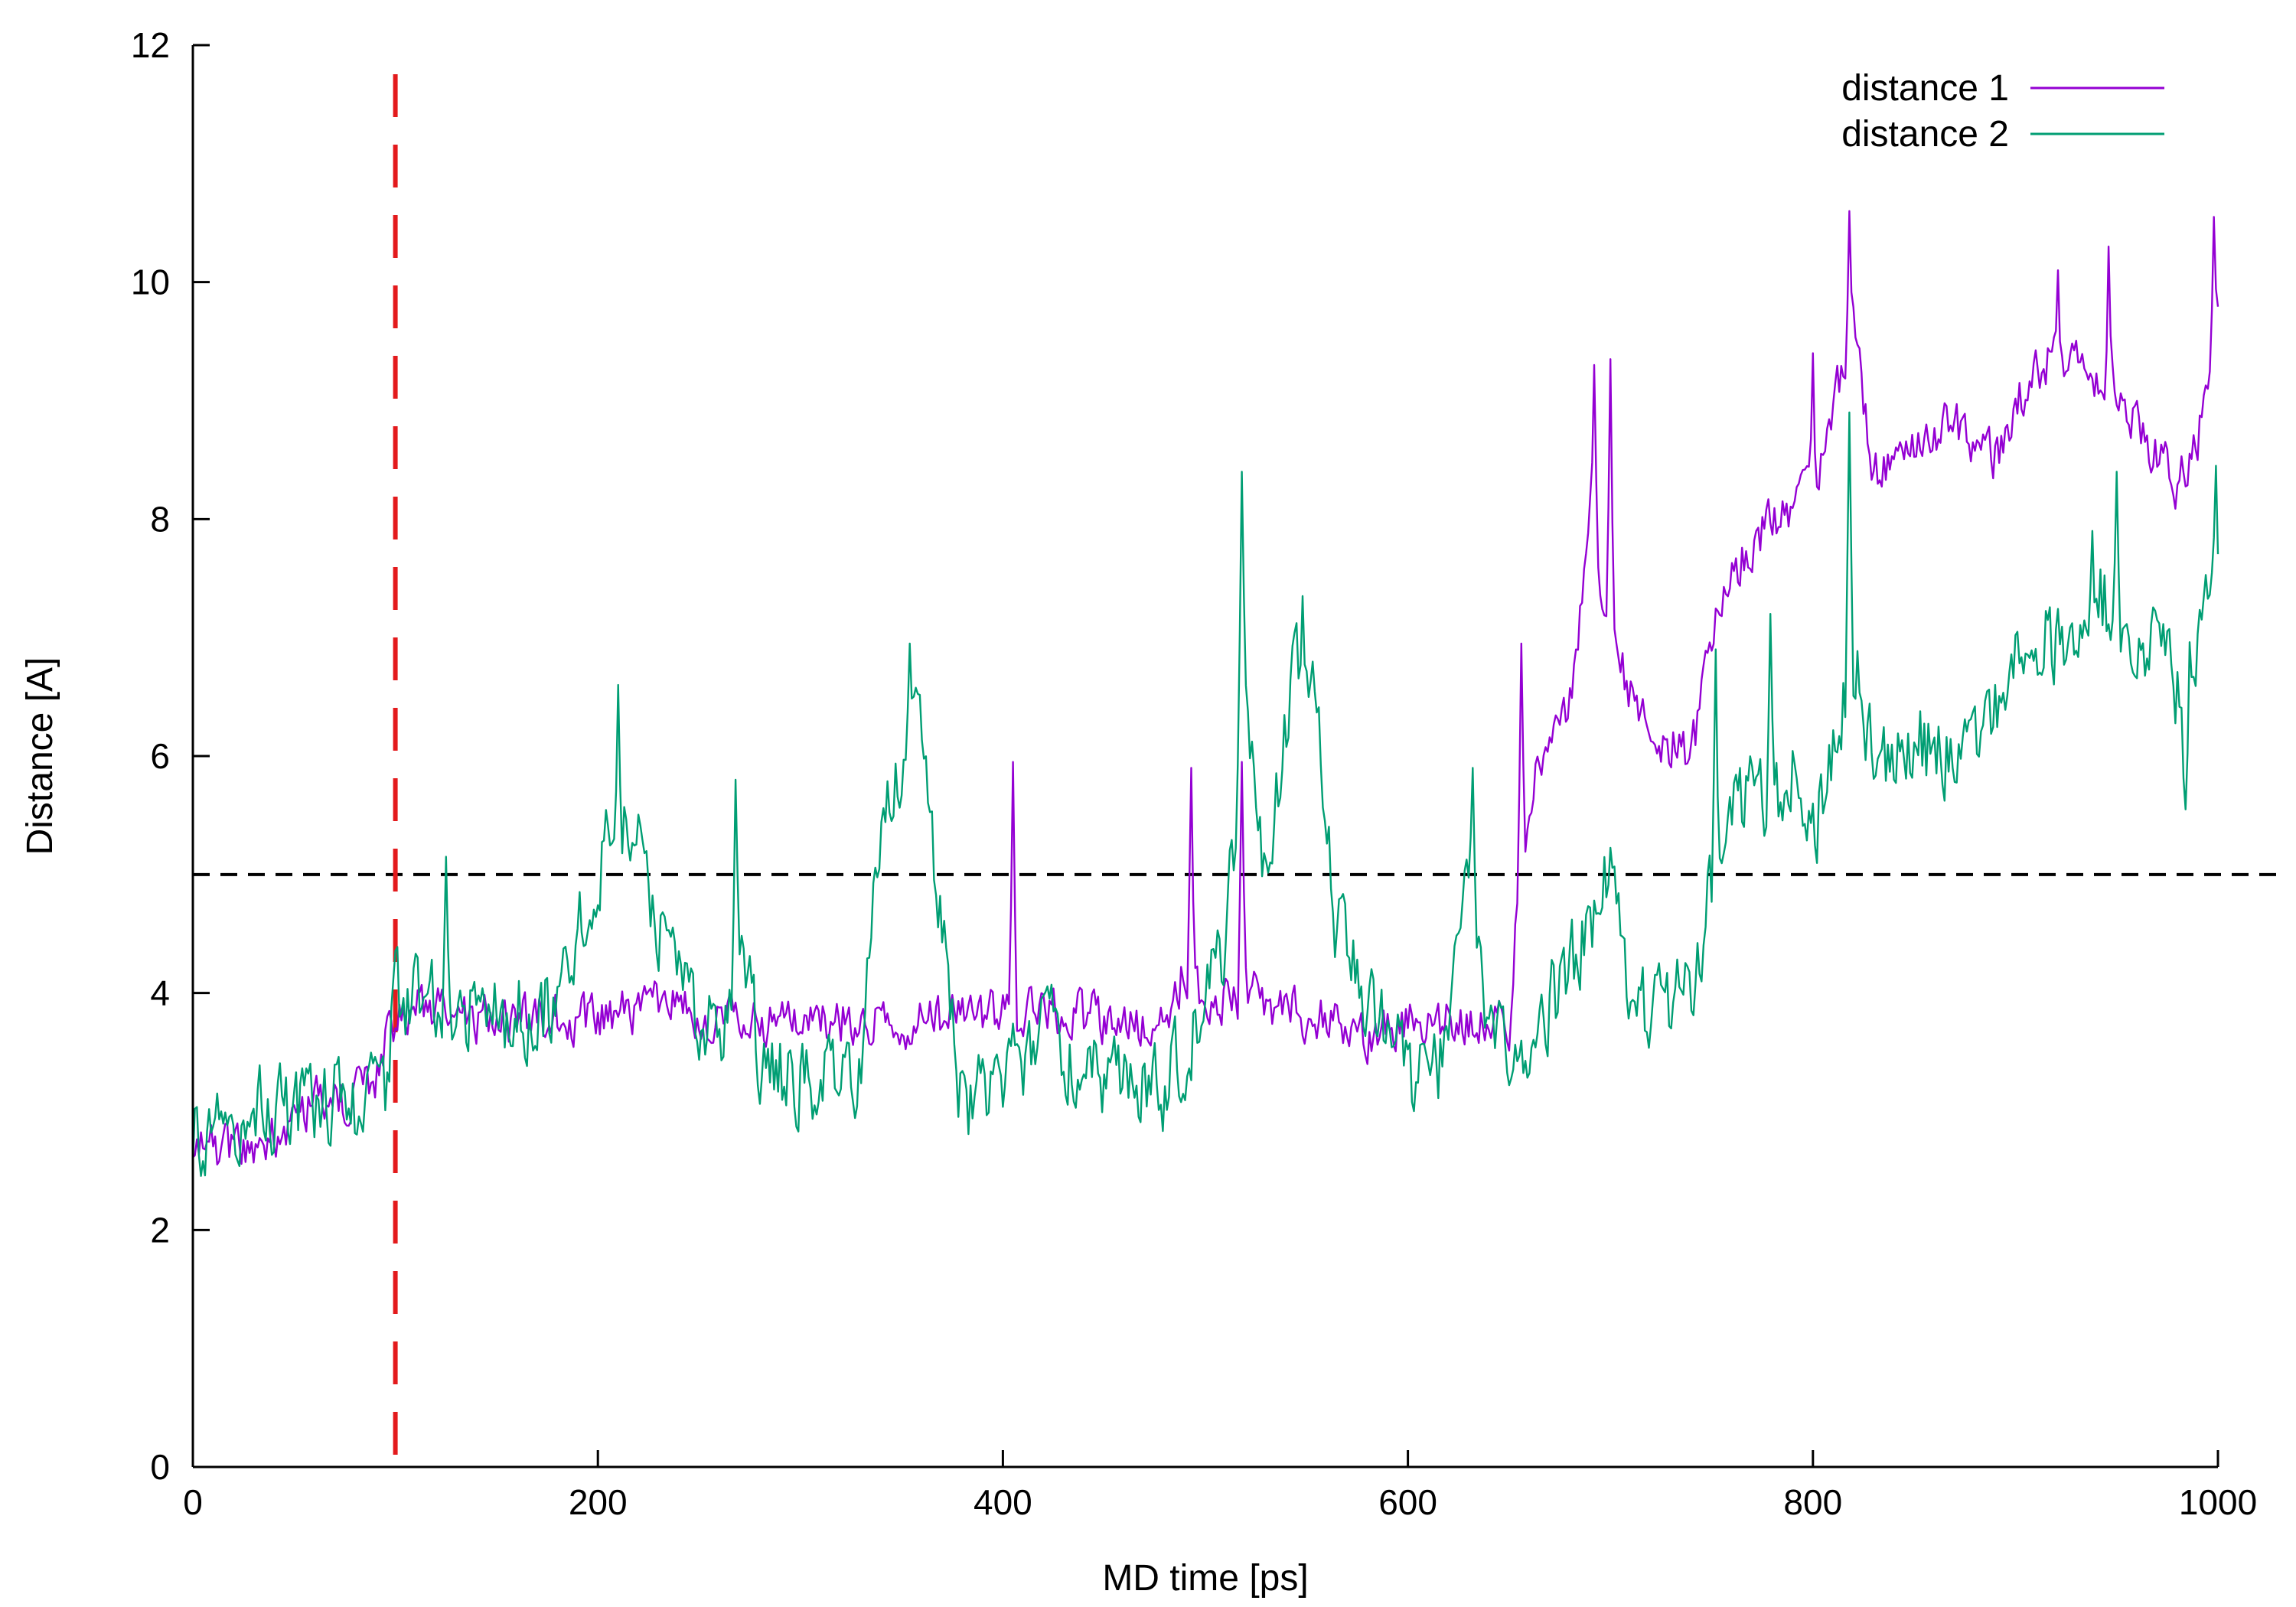  What do you see at coordinates (1925, 134) in the screenshot?
I see `legend-label-distance-2: distance 2` at bounding box center [1925, 134].